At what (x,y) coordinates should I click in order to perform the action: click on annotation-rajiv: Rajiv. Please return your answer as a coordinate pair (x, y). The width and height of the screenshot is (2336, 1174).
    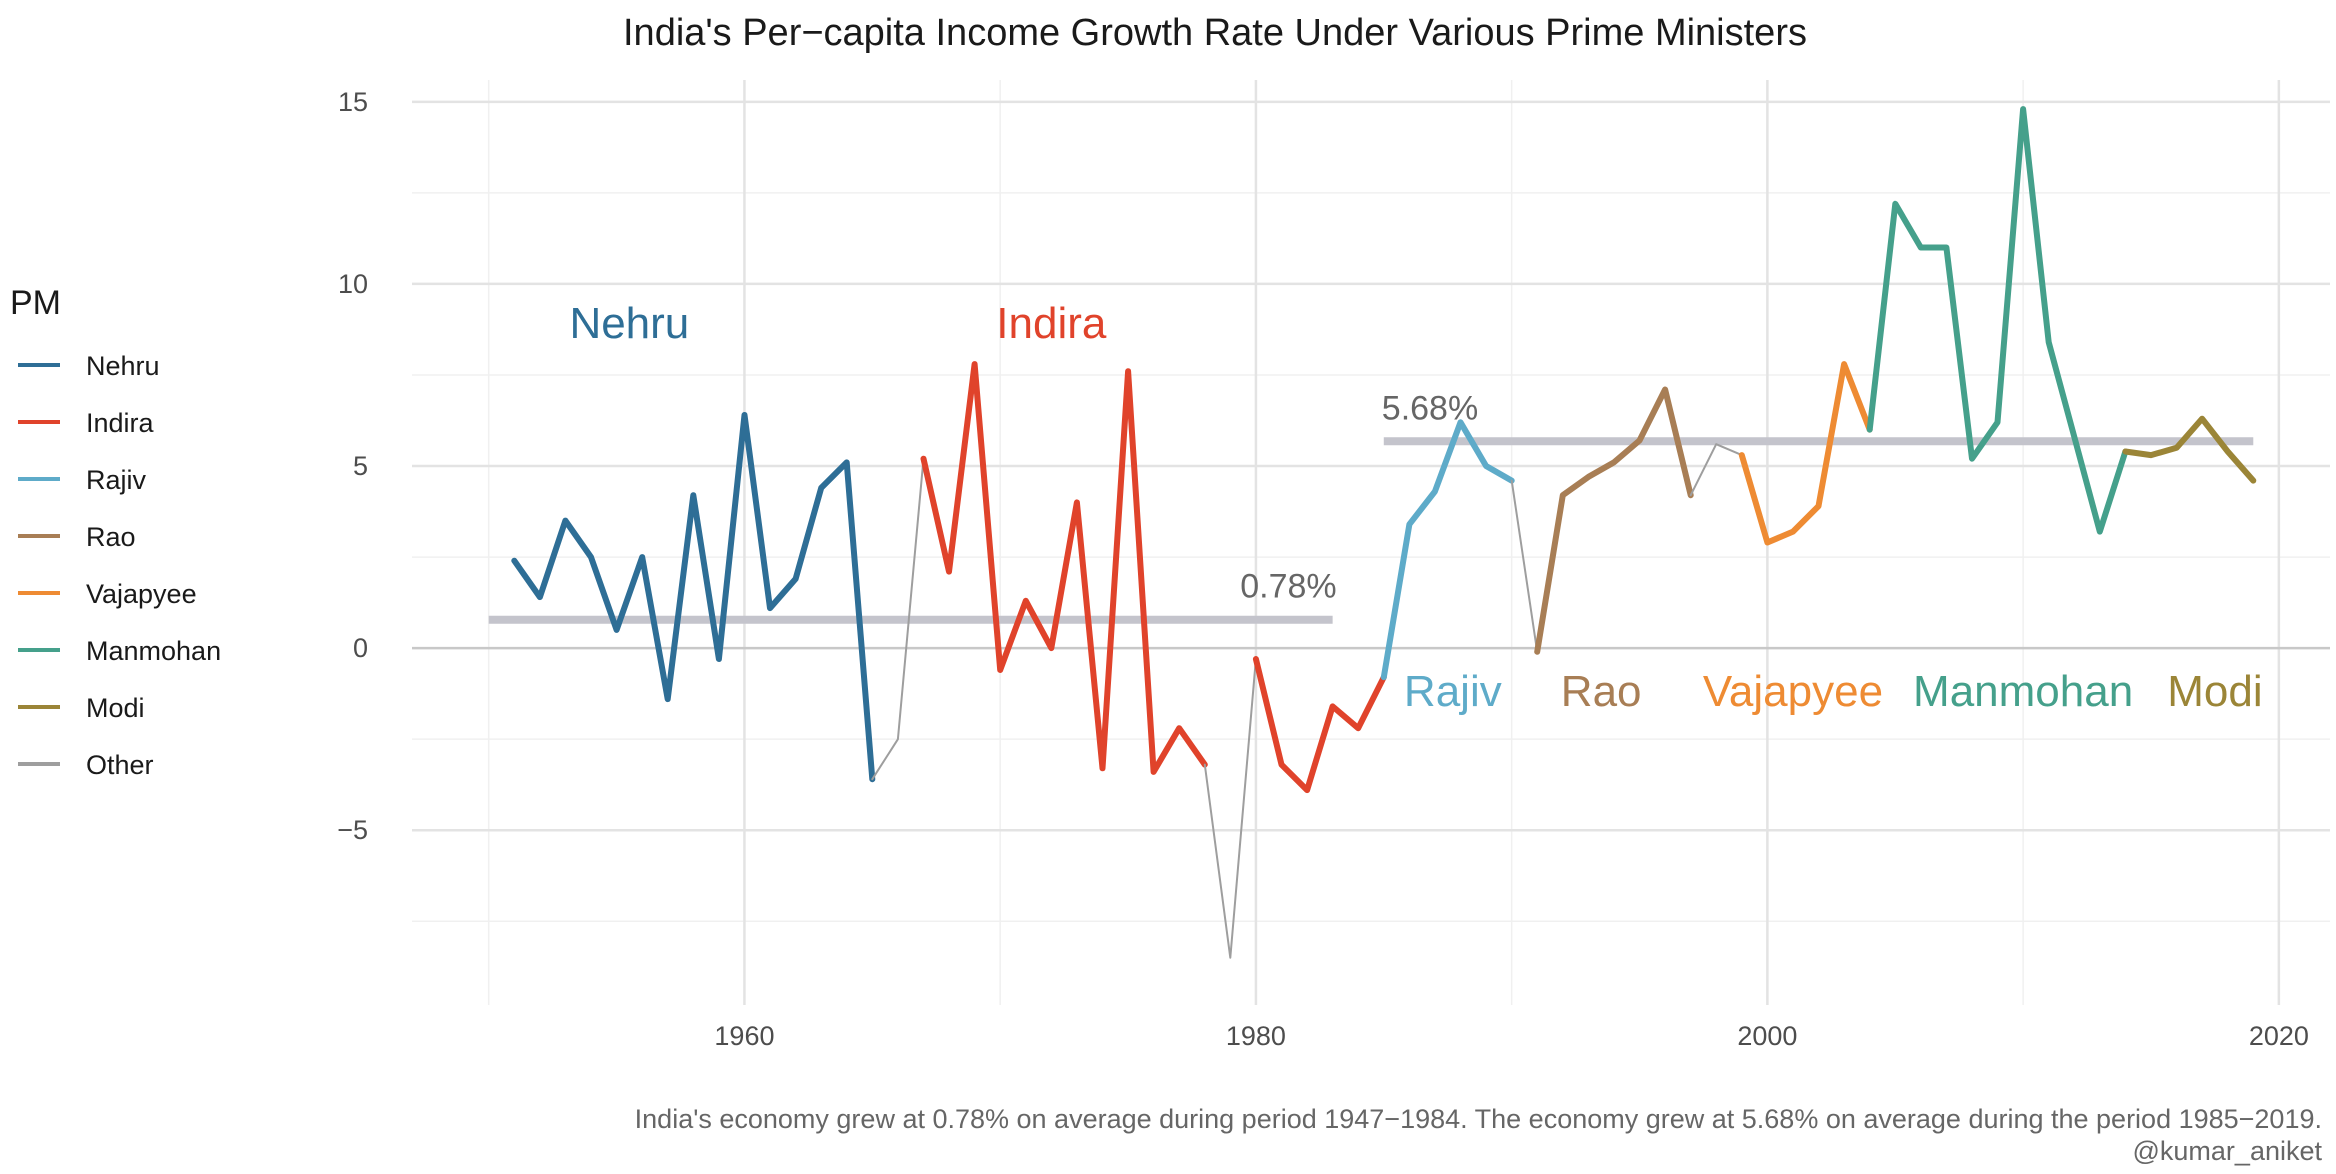
    Looking at the image, I should click on (1453, 691).